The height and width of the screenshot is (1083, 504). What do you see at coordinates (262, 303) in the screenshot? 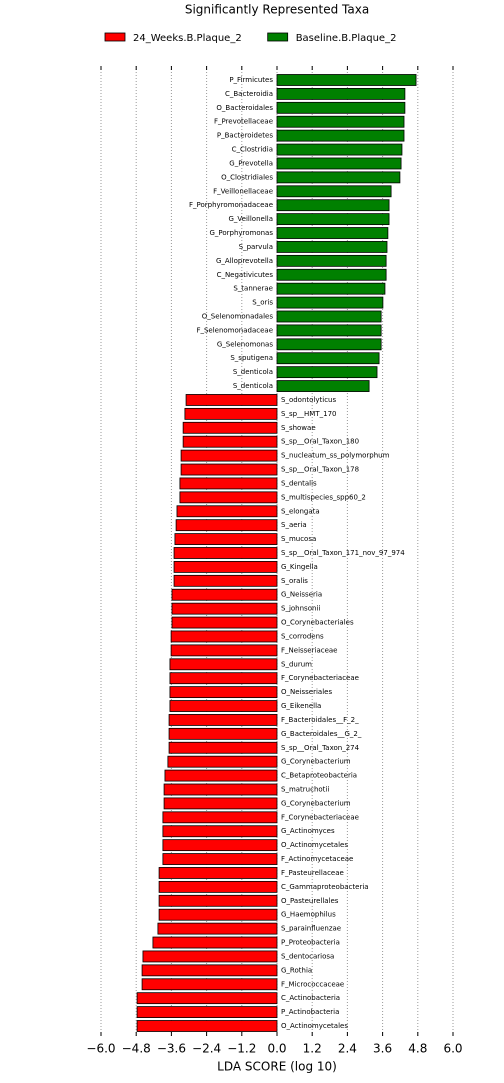
I see `category-label: S_oris` at bounding box center [262, 303].